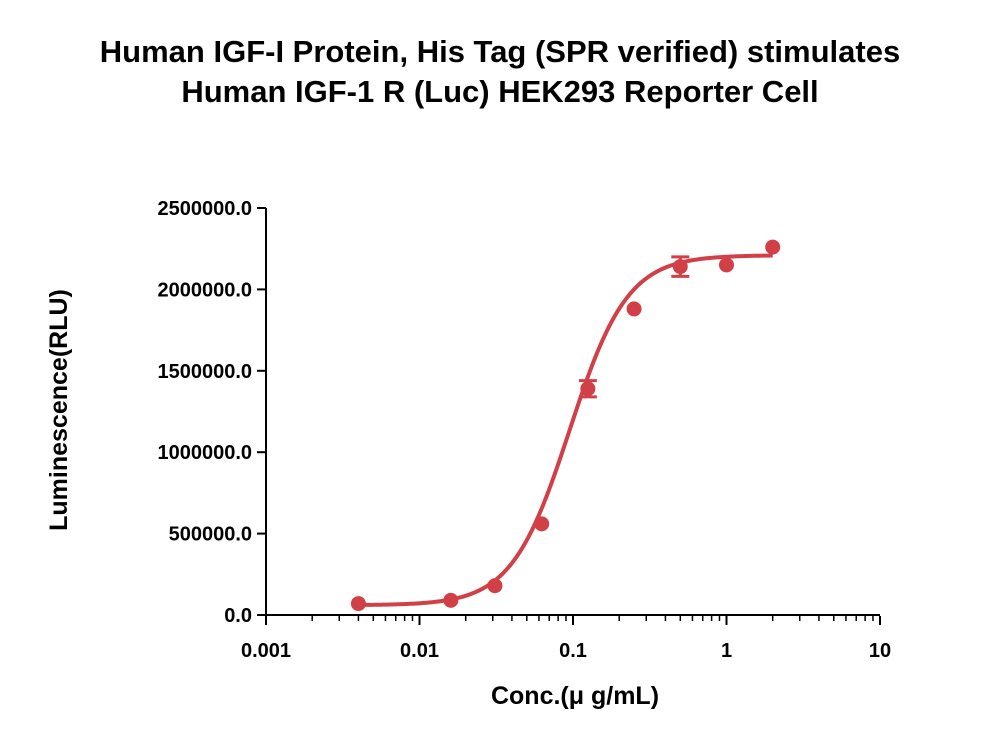 This screenshot has width=1000, height=742. Describe the element at coordinates (500, 91) in the screenshot. I see `chart-title-line-2: Human IGF-1 R (Luc) HEK293 Reporter Cell` at that location.